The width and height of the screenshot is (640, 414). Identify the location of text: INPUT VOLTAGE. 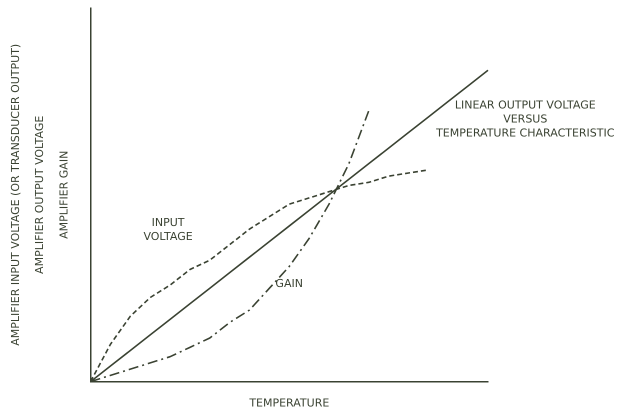
(168, 229).